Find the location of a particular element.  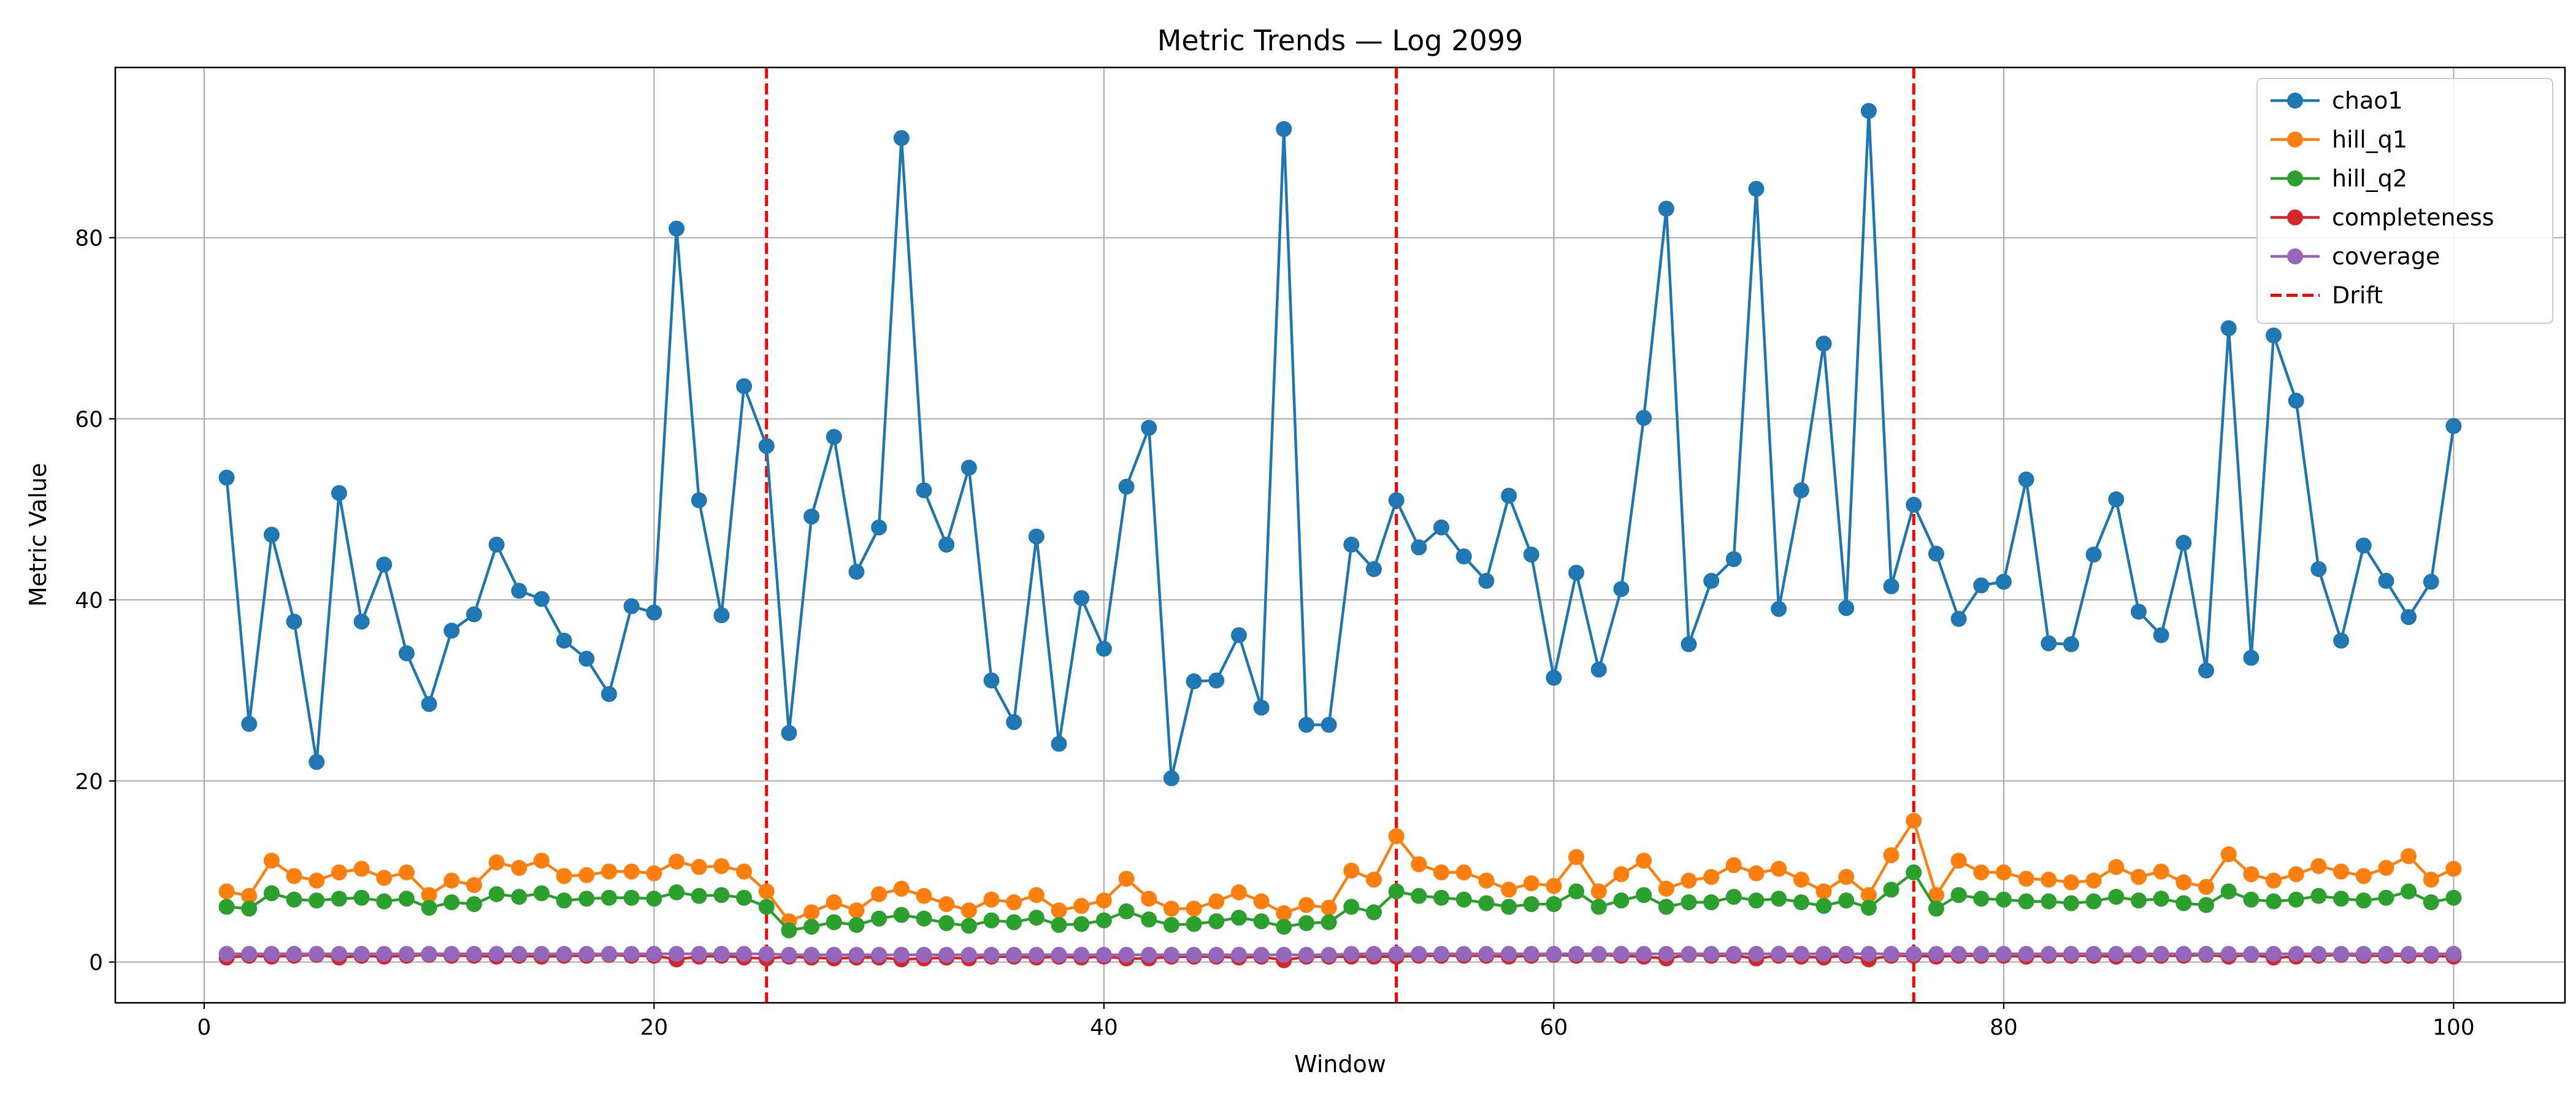

legend-entry: completeness is located at coordinates (2382, 217).